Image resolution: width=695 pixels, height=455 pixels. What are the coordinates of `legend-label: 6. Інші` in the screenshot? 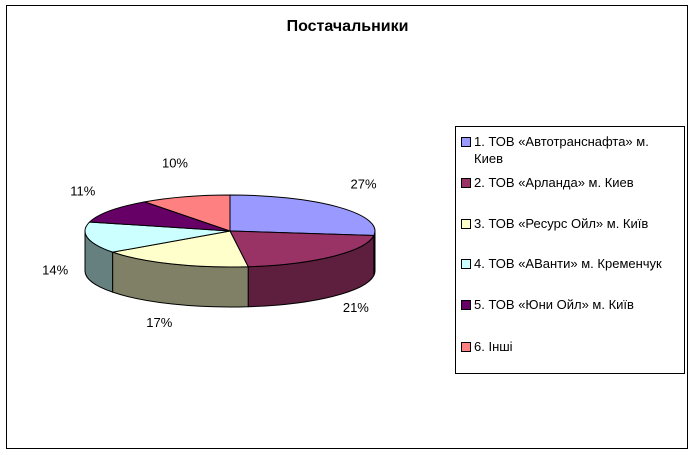 It's located at (493, 346).